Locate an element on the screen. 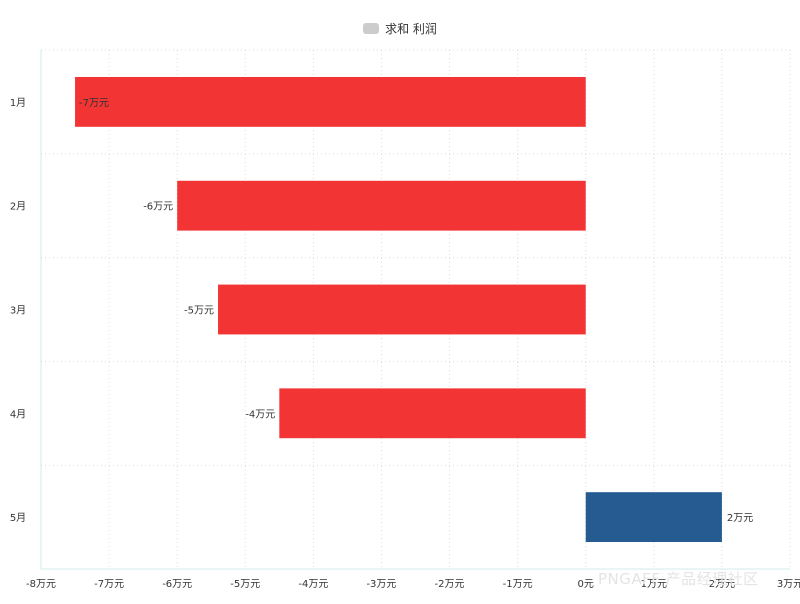 This screenshot has width=800, height=604. legend: 求和 利润 is located at coordinates (400, 28).